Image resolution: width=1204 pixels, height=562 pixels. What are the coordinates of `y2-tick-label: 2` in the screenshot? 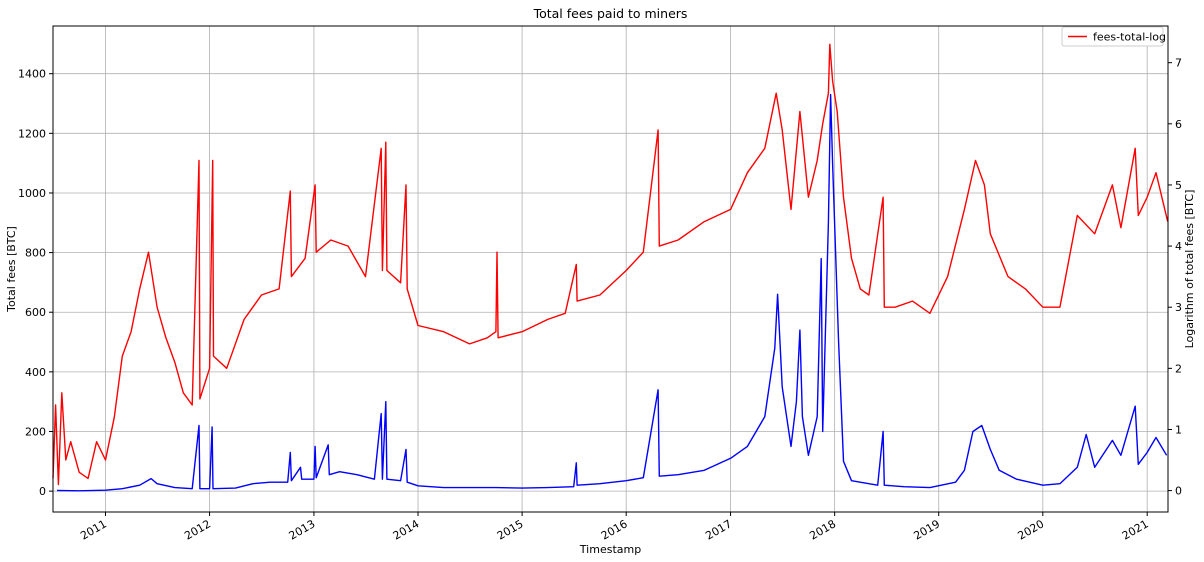 It's located at (1178, 368).